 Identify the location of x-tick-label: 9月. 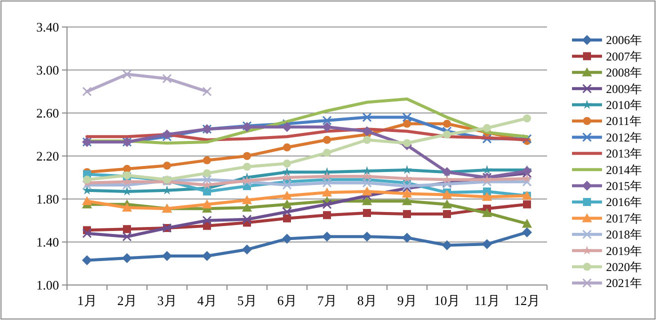
(407, 300).